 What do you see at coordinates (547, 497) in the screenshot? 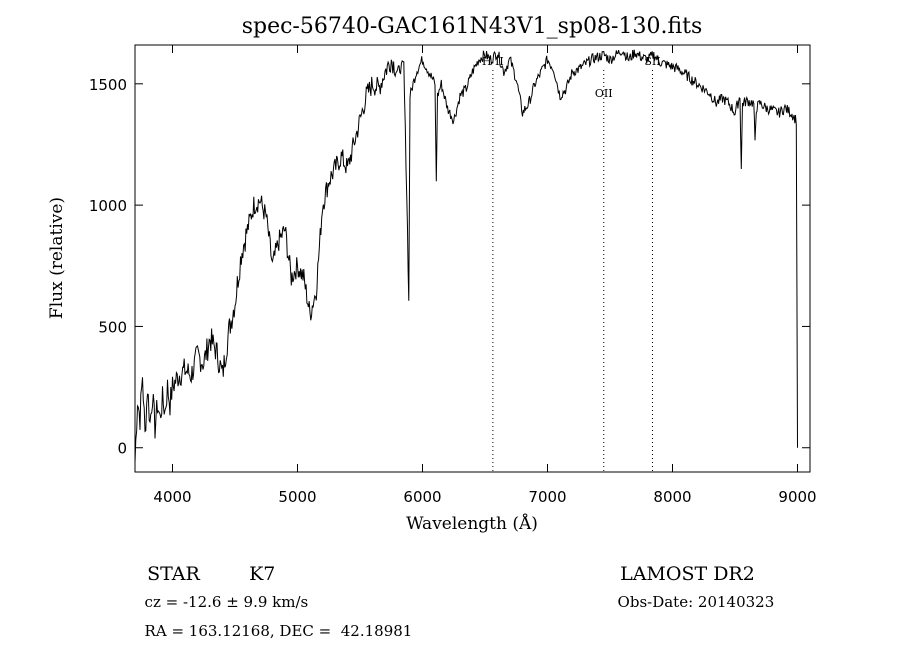
I see `x-tick-label: 7000` at bounding box center [547, 497].